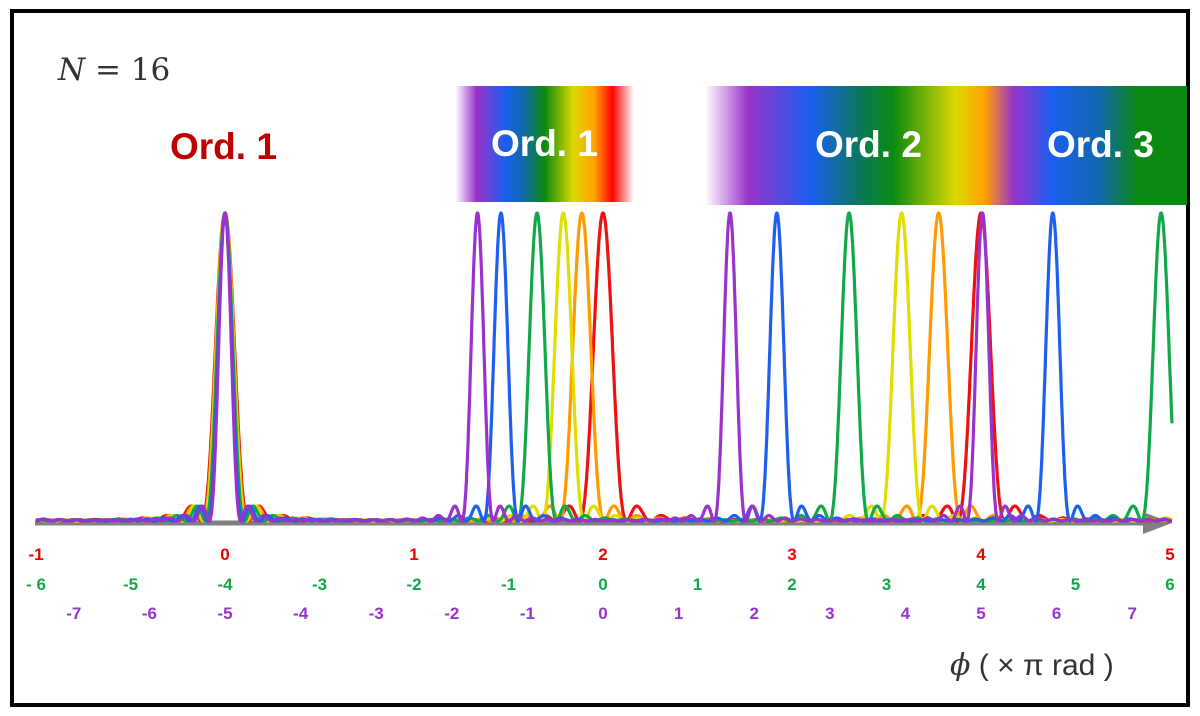  What do you see at coordinates (602, 554) in the screenshot?
I see `ticks_primary-tick-label: 2` at bounding box center [602, 554].